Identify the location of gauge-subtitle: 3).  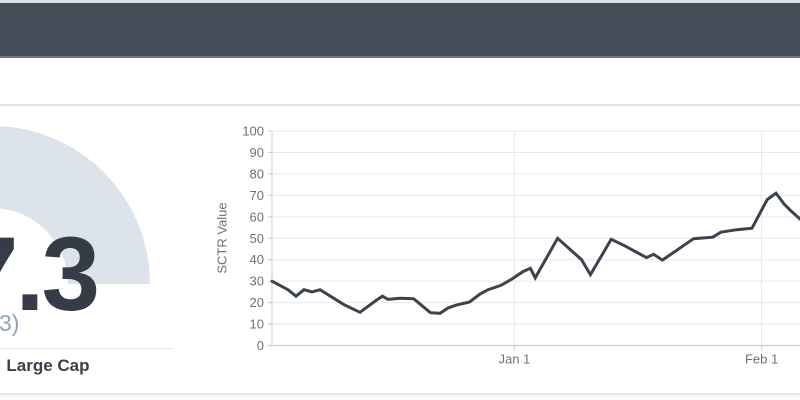
(10, 323).